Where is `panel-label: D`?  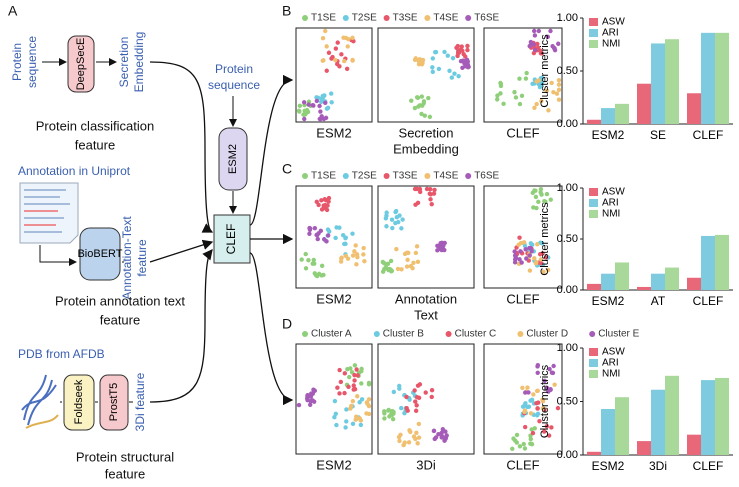 panel-label: D is located at coordinates (287, 324).